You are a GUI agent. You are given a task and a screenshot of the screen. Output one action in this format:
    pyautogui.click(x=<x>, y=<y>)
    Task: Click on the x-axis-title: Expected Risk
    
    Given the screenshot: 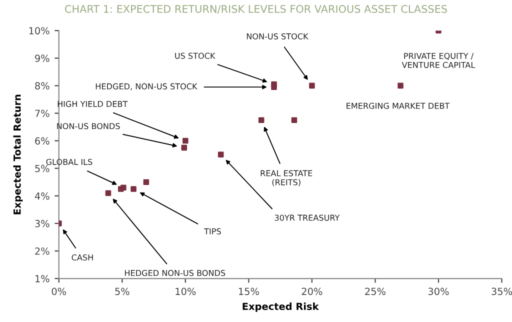 What is the action you would take?
    pyautogui.click(x=280, y=307)
    